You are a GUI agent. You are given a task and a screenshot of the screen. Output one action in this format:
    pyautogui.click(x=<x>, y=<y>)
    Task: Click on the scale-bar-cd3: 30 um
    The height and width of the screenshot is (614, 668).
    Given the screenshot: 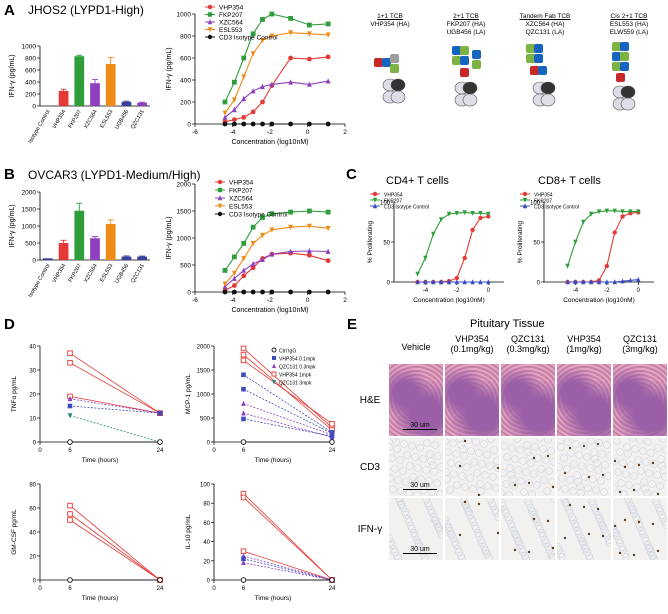 What is the action you would take?
    pyautogui.click(x=420, y=486)
    